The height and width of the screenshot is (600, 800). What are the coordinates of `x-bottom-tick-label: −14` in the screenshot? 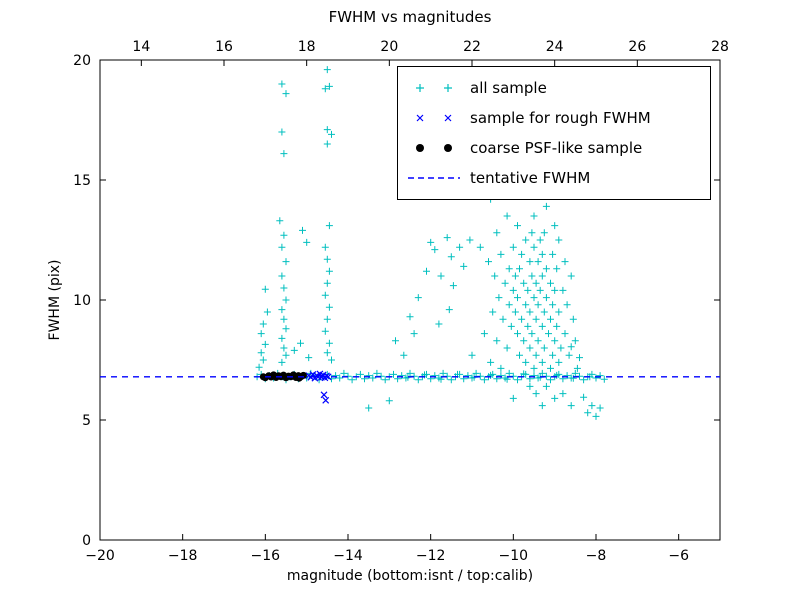 It's located at (348, 556).